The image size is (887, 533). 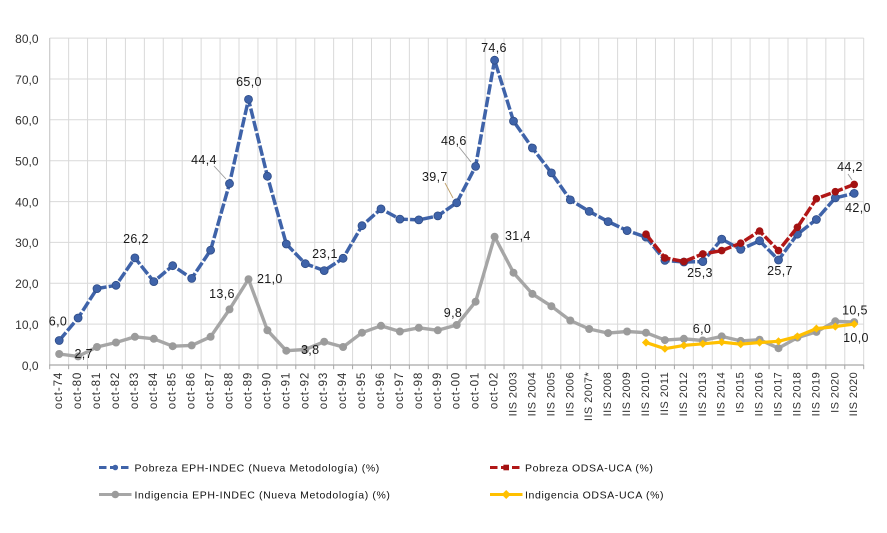 What do you see at coordinates (797, 394) in the screenshot?
I see `svg-text: IIS 2018` at bounding box center [797, 394].